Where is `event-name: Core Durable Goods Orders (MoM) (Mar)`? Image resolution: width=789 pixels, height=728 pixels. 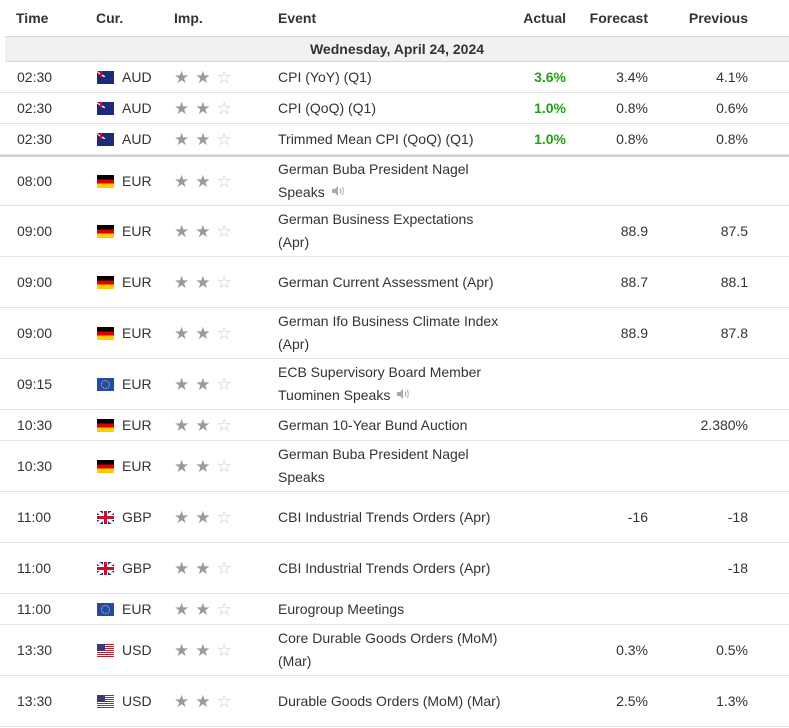 event-name: Core Durable Goods Orders (MoM) (Mar) is located at coordinates (392, 650).